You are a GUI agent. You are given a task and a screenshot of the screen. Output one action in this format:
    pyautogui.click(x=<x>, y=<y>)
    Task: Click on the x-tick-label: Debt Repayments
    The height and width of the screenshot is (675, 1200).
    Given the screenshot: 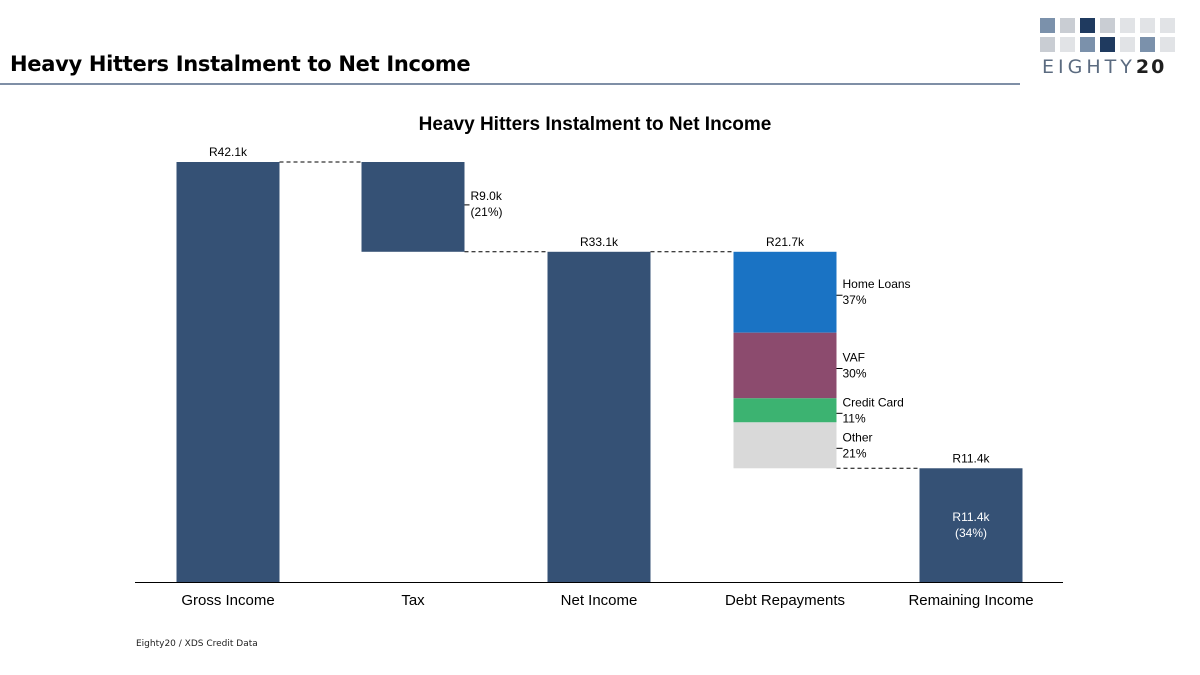 What is the action you would take?
    pyautogui.click(x=785, y=600)
    